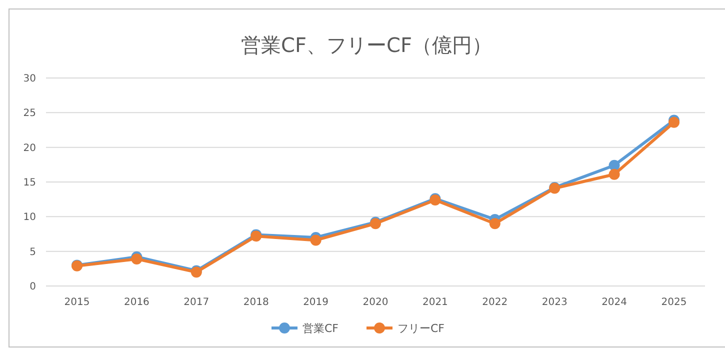 This screenshot has height=350, width=725. Describe the element at coordinates (29, 79) in the screenshot. I see `y-tick-label: 30` at that location.